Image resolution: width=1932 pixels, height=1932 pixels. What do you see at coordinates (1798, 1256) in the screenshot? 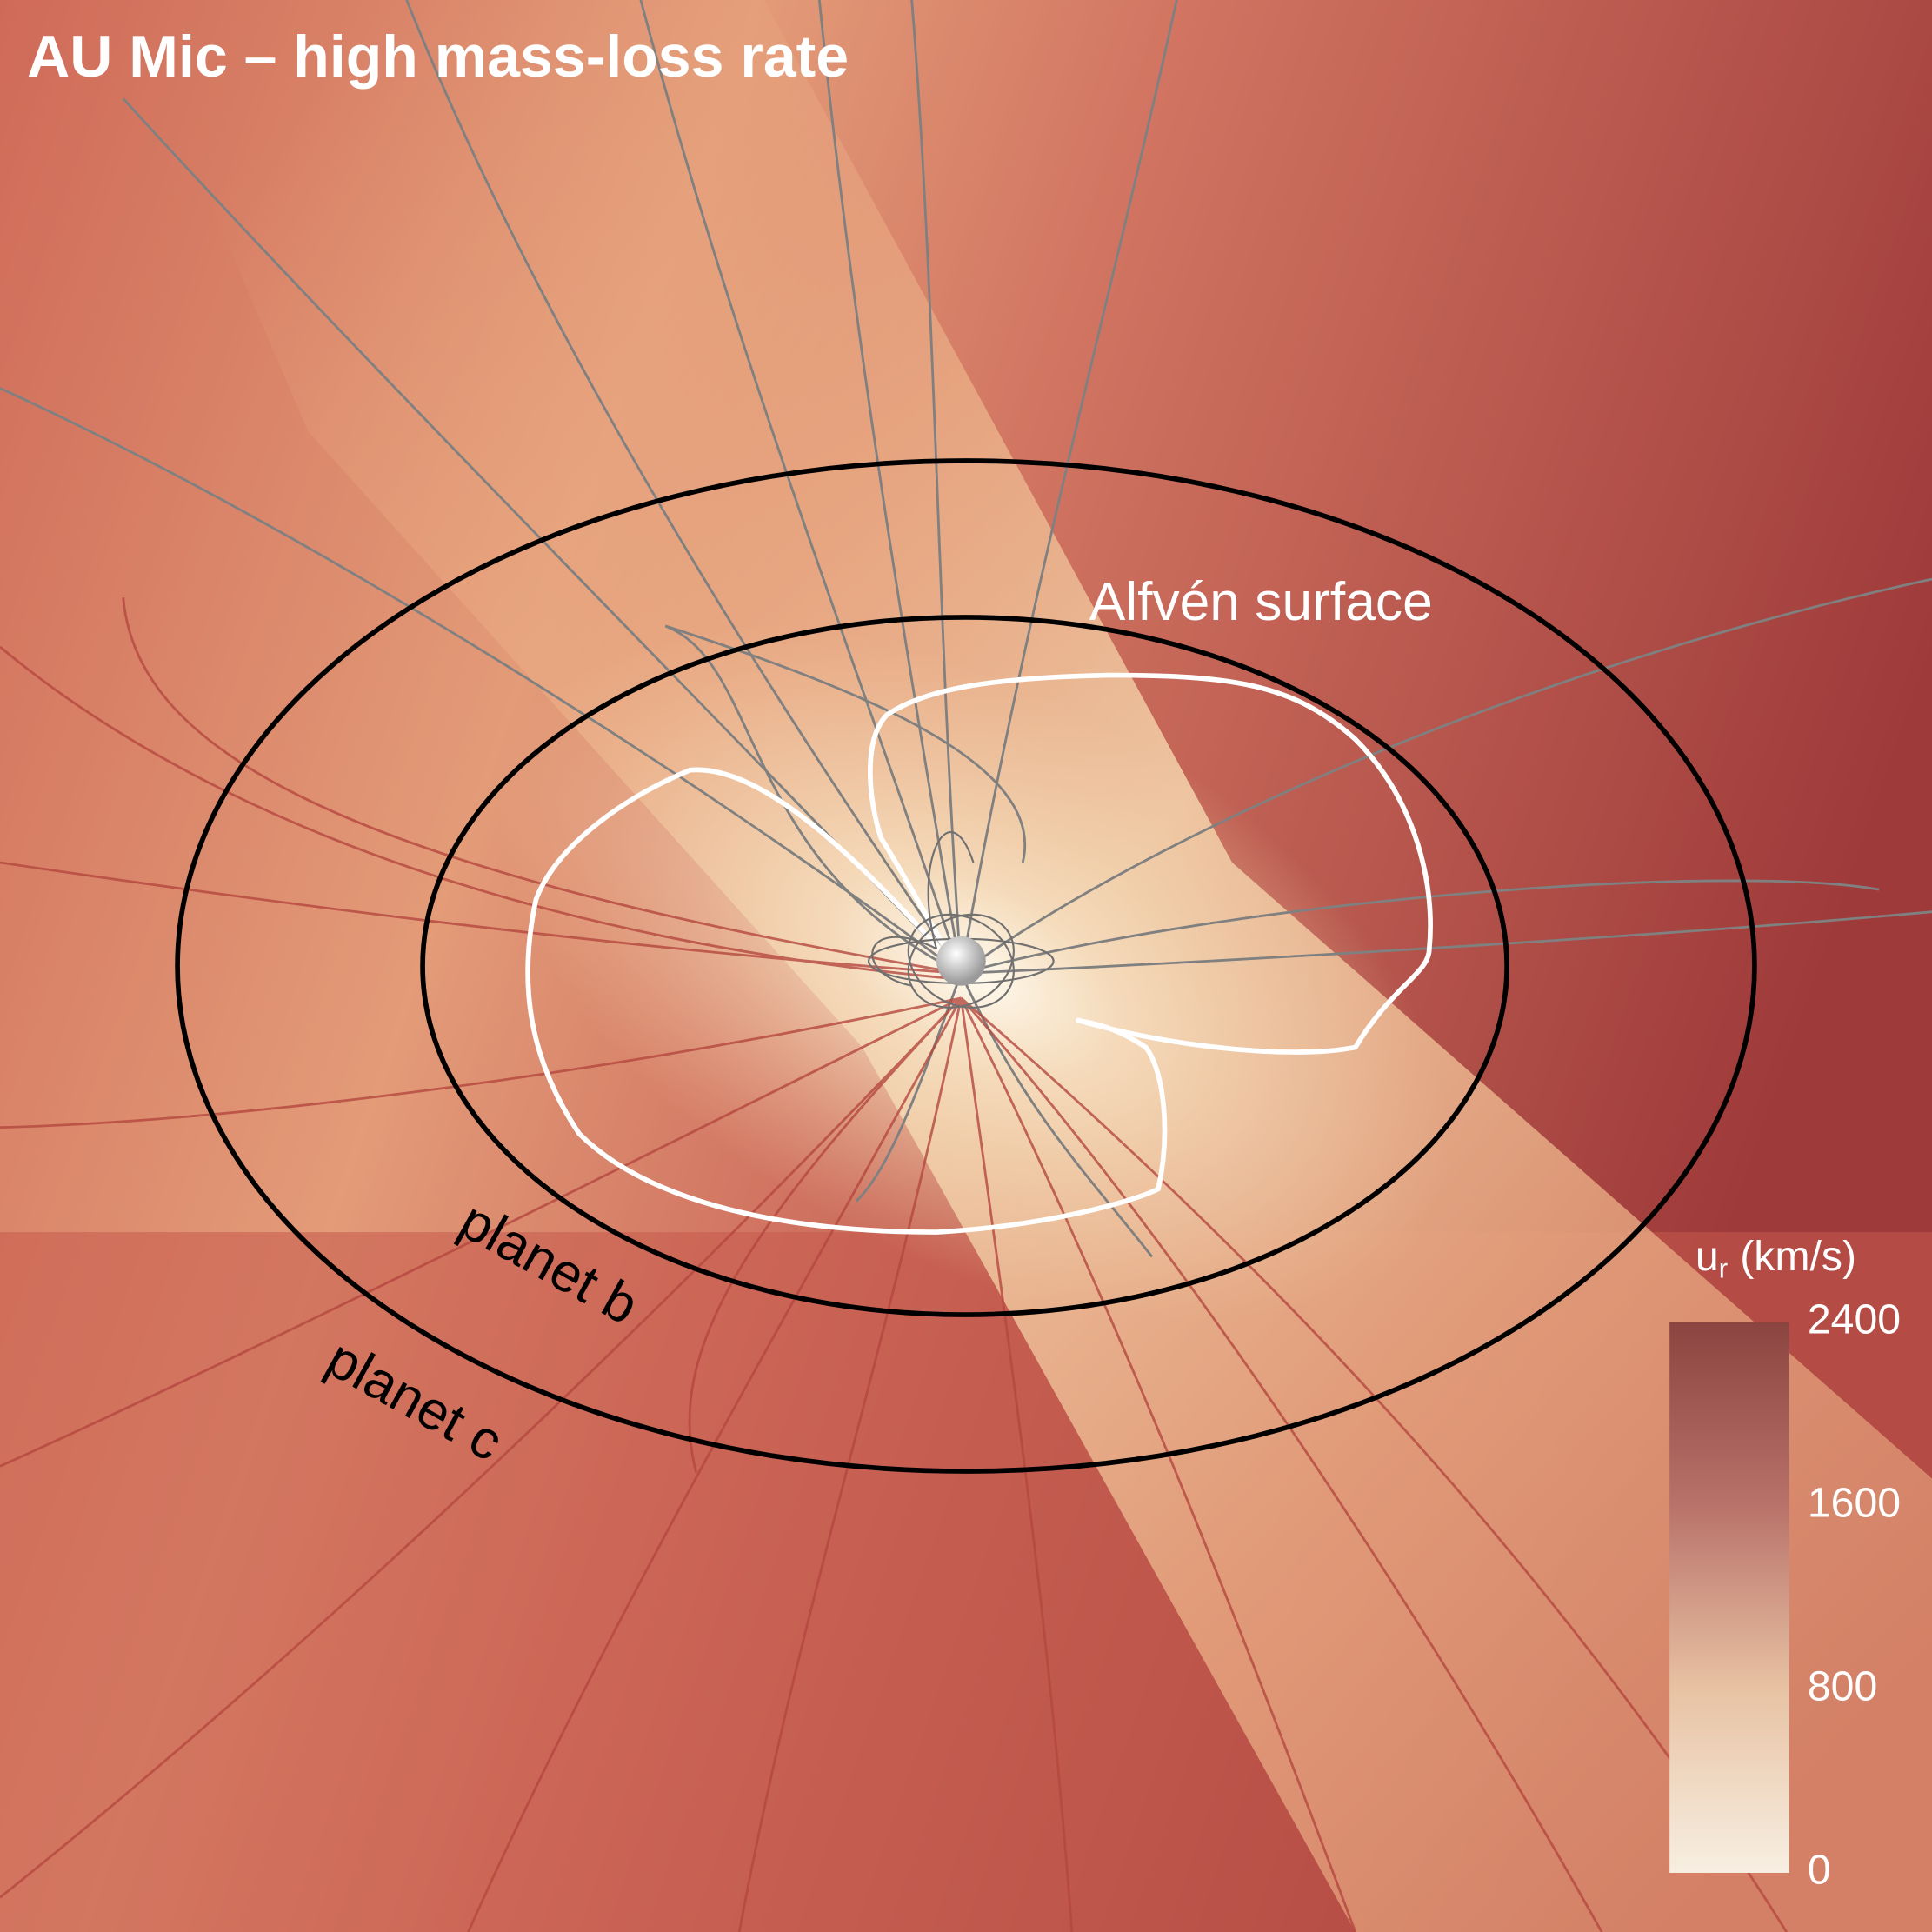
I see `colorbar-unit: (km/s)` at bounding box center [1798, 1256].